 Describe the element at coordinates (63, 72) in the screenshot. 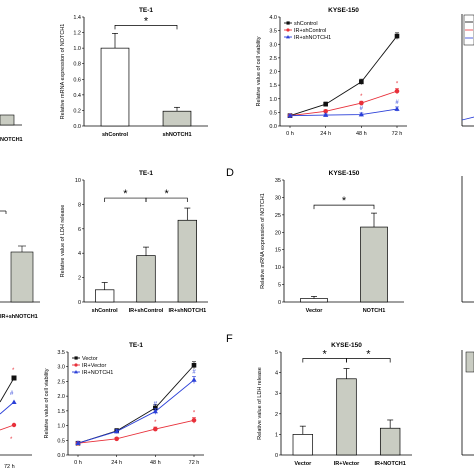

I see `y-axis-label: Relative mRNA expression of NOTCH1` at that location.